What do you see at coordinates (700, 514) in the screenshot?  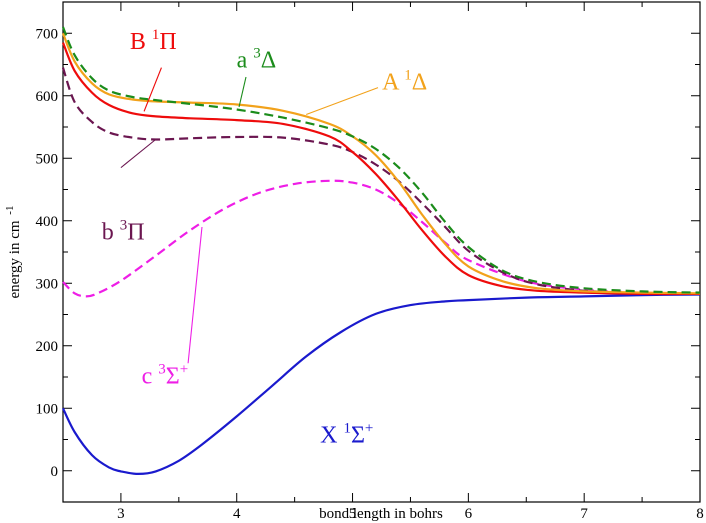 I see `x-tick-label: 8` at bounding box center [700, 514].